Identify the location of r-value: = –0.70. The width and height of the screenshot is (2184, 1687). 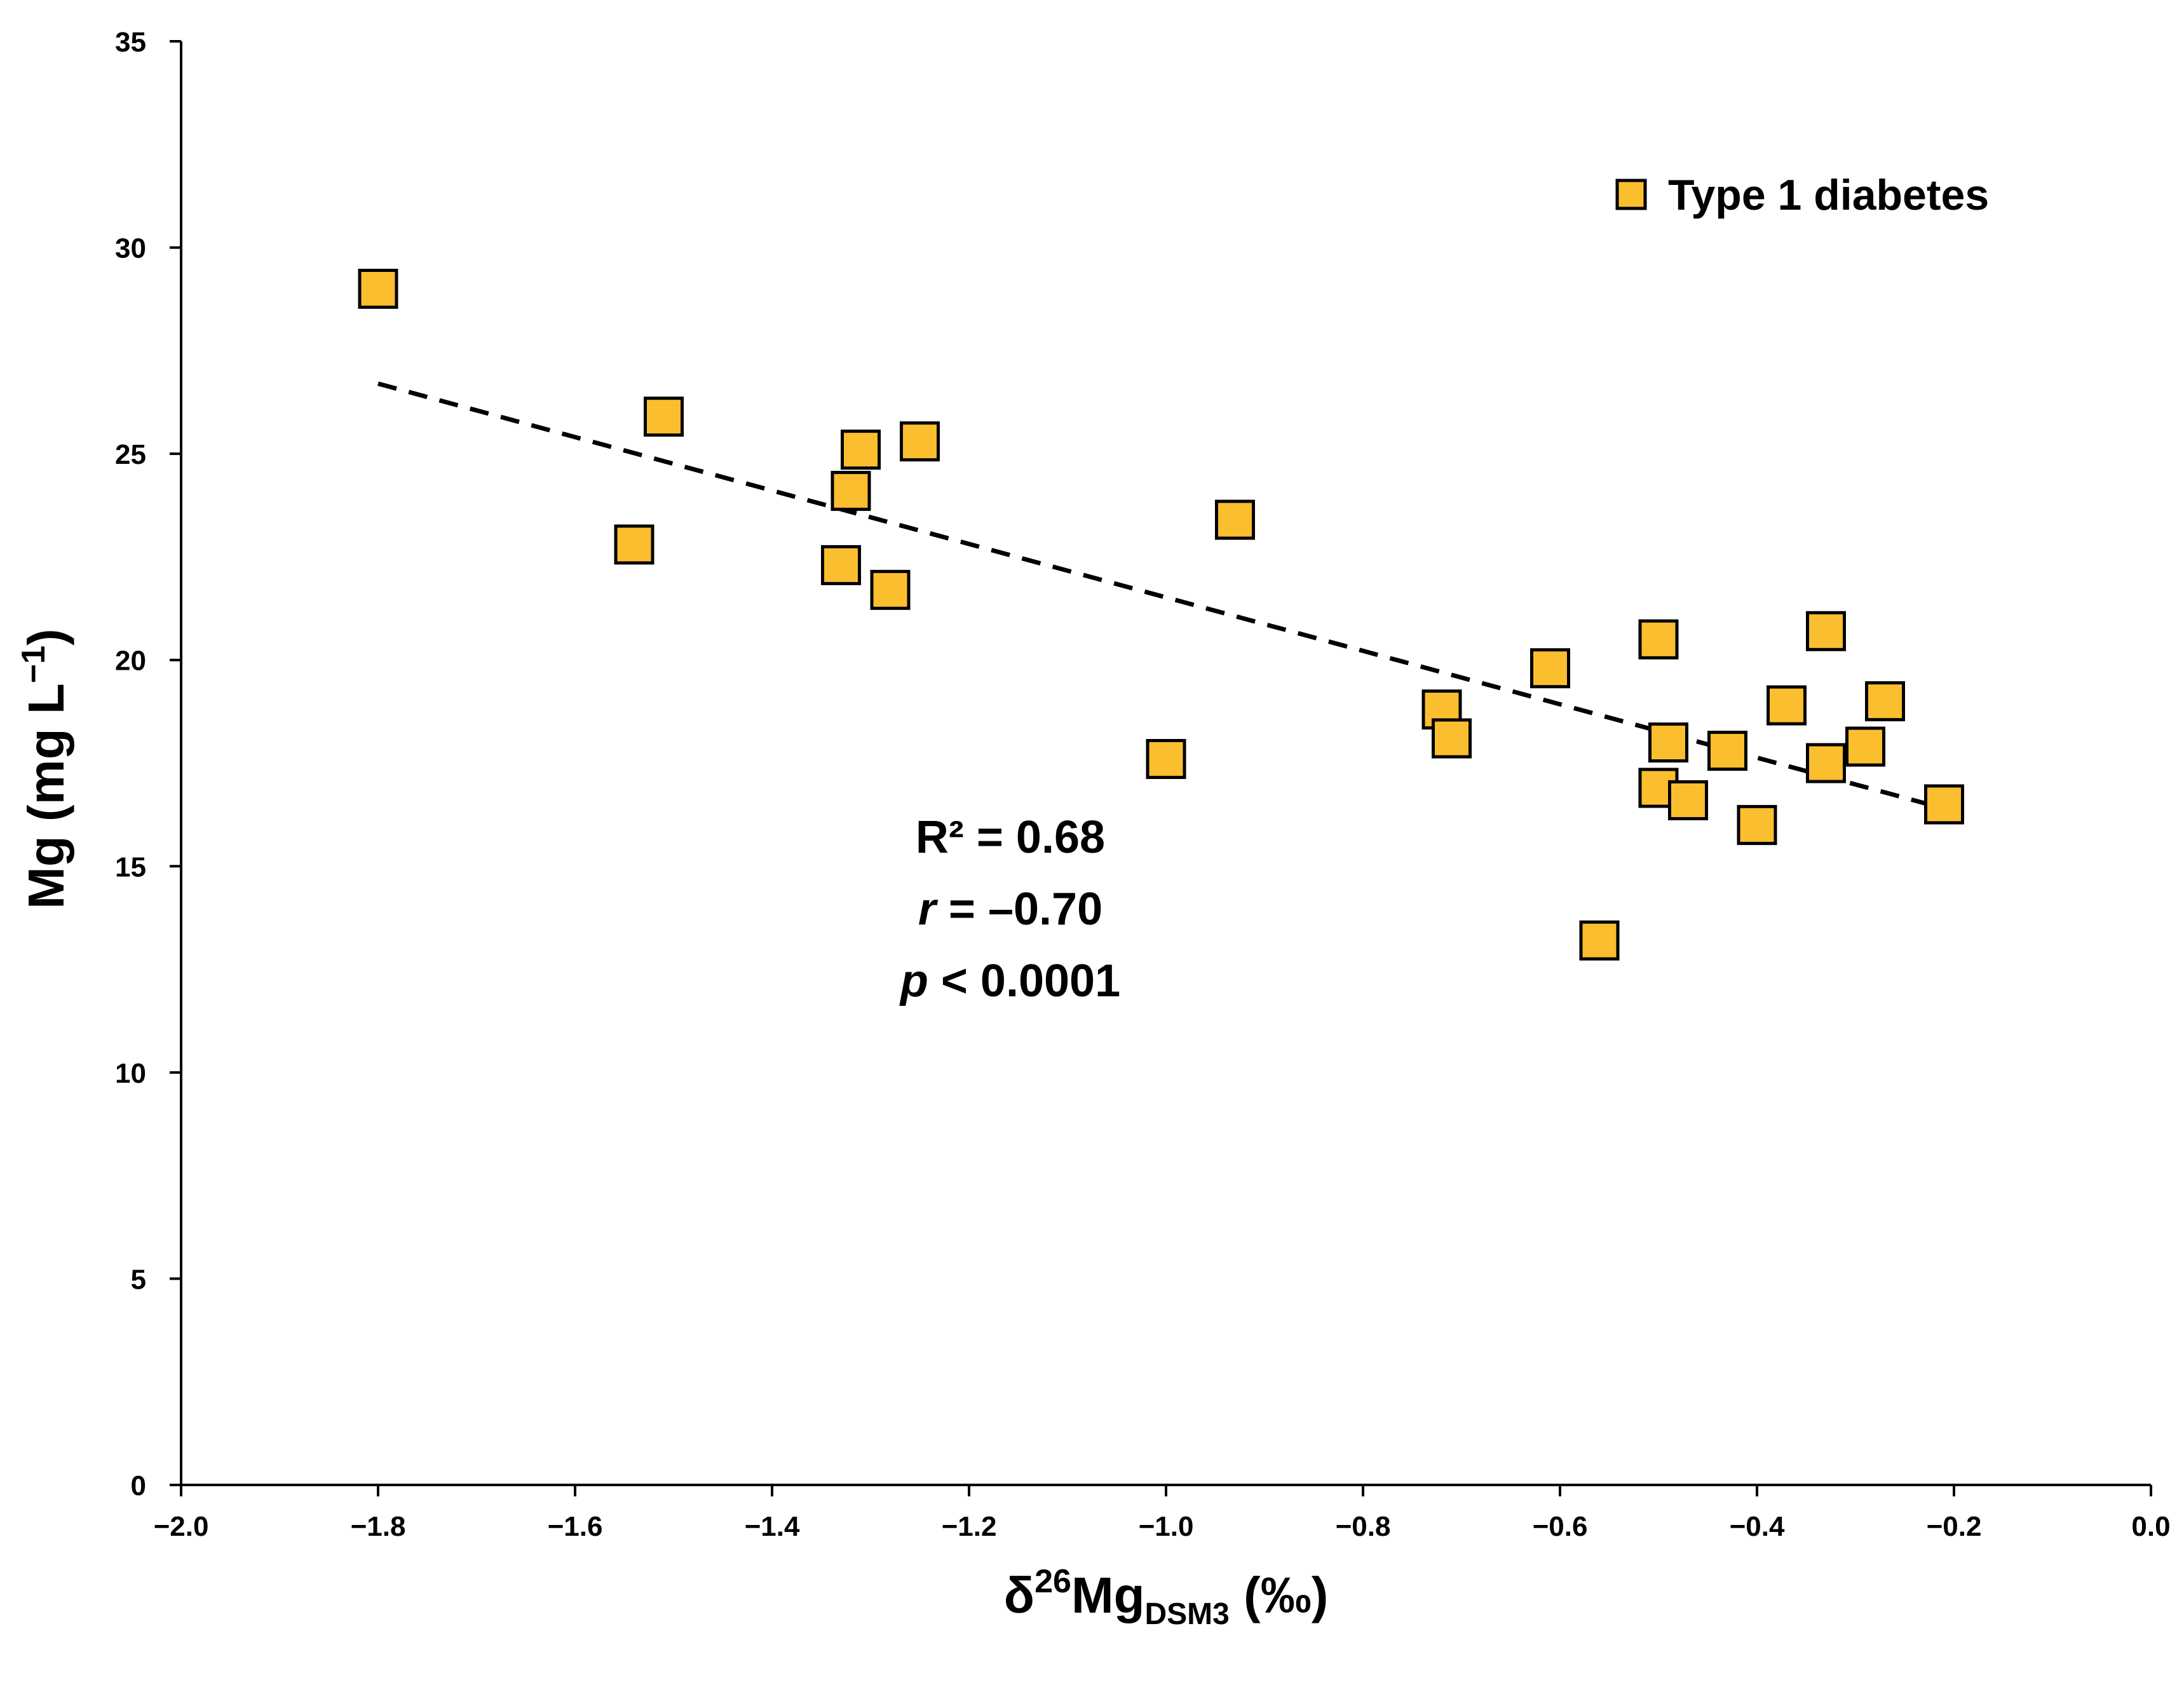
(1019, 910).